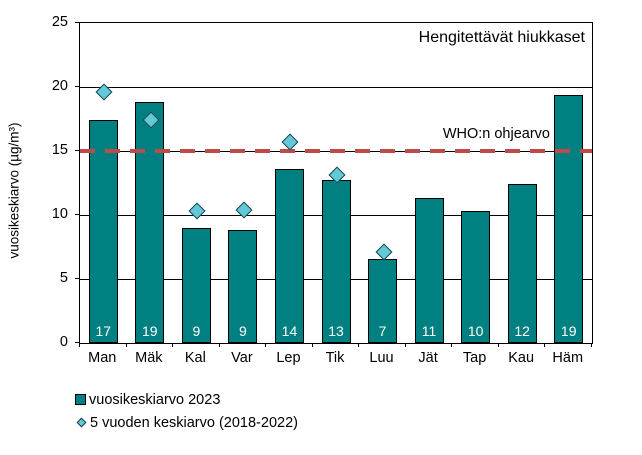 The image size is (642, 455). I want to click on bar-Kal: 9, so click(196, 285).